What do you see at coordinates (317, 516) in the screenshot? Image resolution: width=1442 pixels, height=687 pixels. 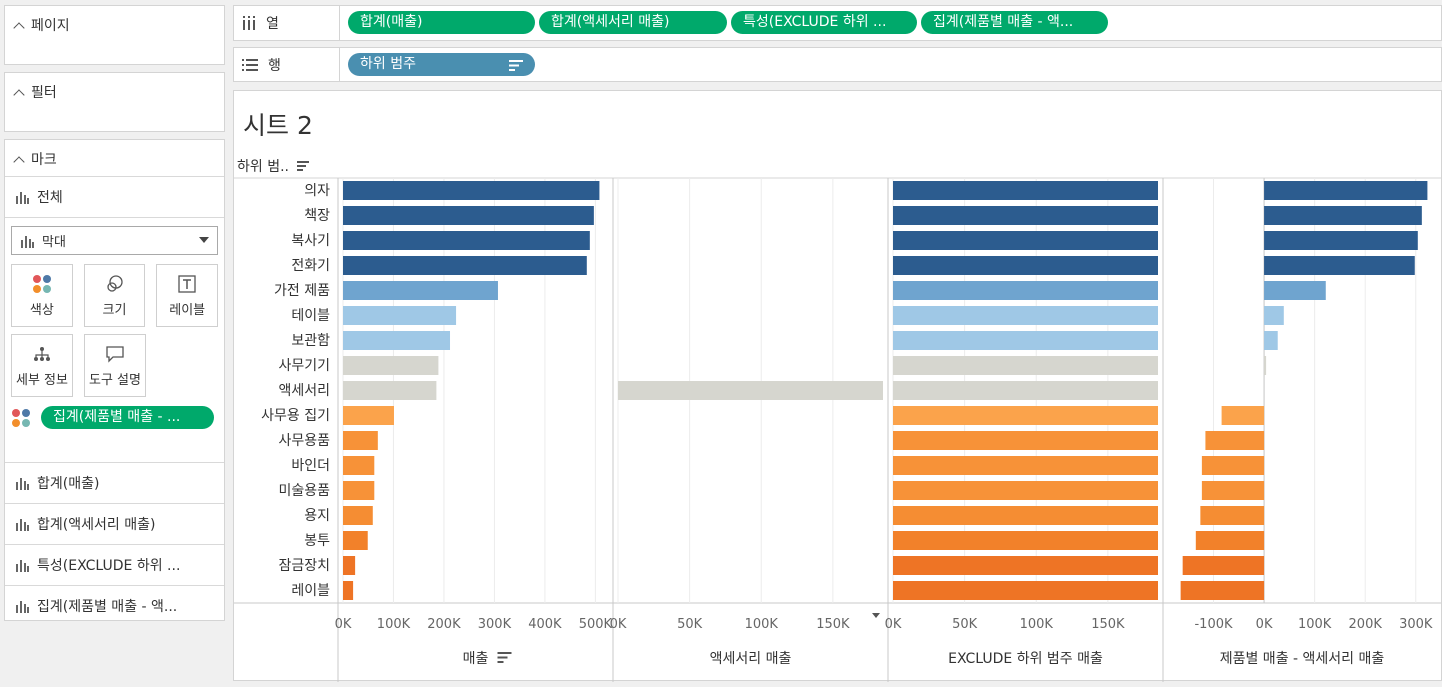 I see `category-label: 용지` at bounding box center [317, 516].